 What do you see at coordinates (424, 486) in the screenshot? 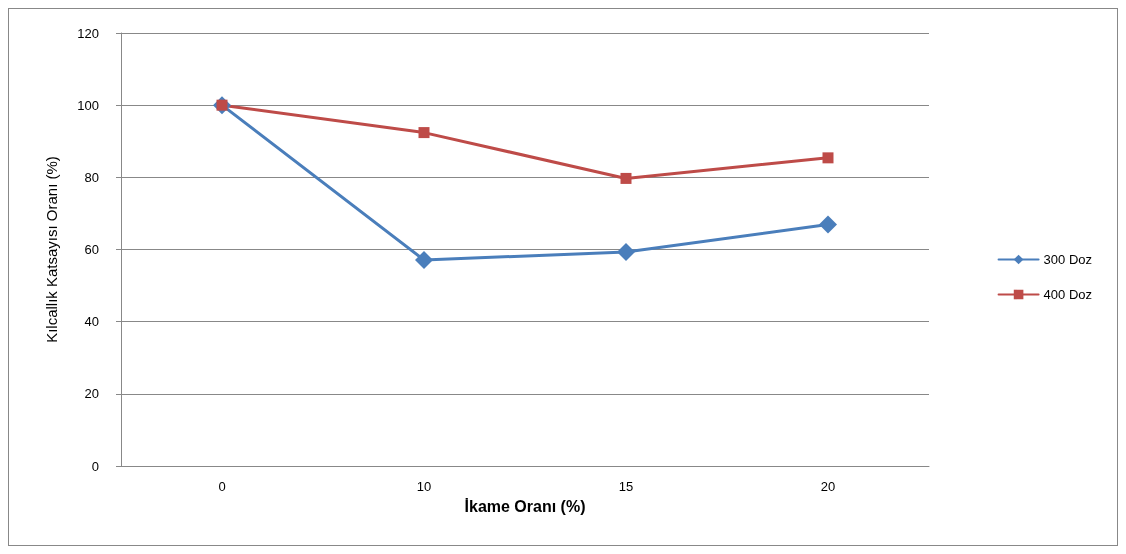
I see `x-tick-label: 10` at bounding box center [424, 486].